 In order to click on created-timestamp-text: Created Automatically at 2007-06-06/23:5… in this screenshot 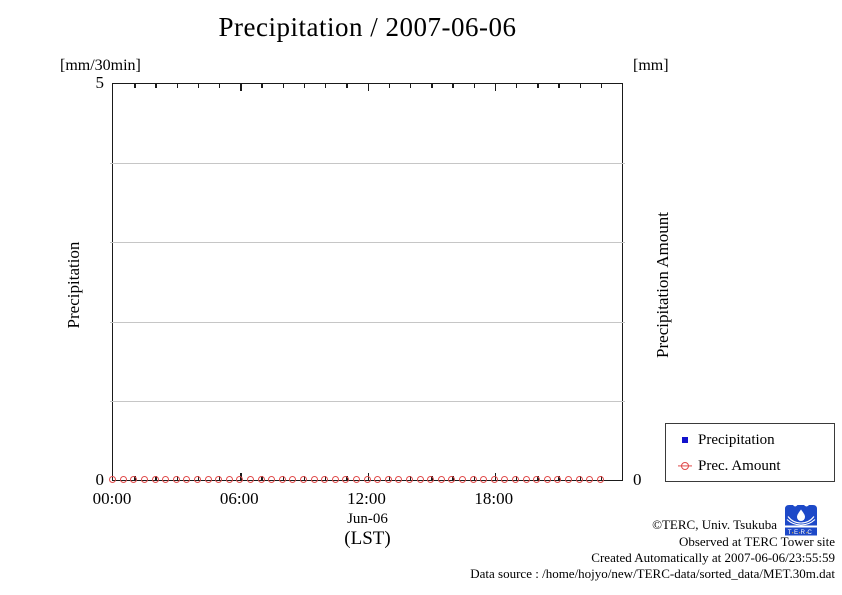, I will do `click(713, 557)`.